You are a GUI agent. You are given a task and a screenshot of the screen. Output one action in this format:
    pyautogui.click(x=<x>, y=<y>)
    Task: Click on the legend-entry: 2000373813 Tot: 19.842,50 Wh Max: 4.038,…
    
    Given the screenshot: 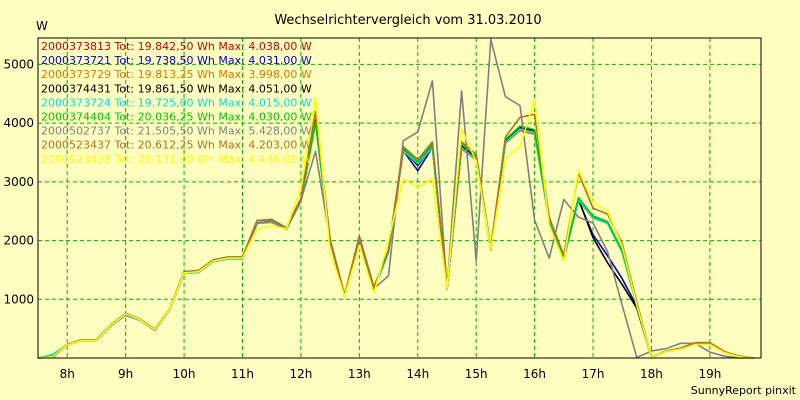 What is the action you would take?
    pyautogui.click(x=176, y=46)
    